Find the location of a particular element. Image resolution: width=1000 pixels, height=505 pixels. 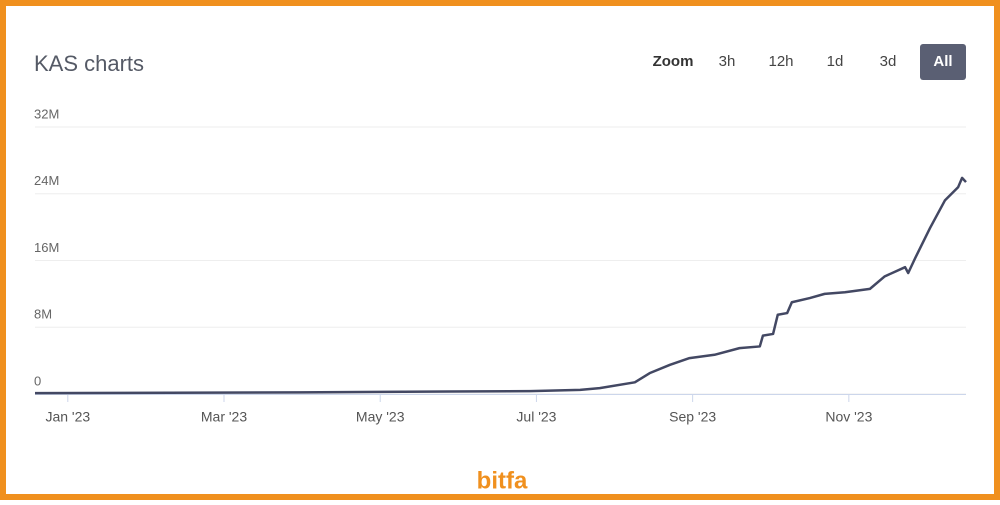

x-tick-label: Jan '23 is located at coordinates (67, 417).